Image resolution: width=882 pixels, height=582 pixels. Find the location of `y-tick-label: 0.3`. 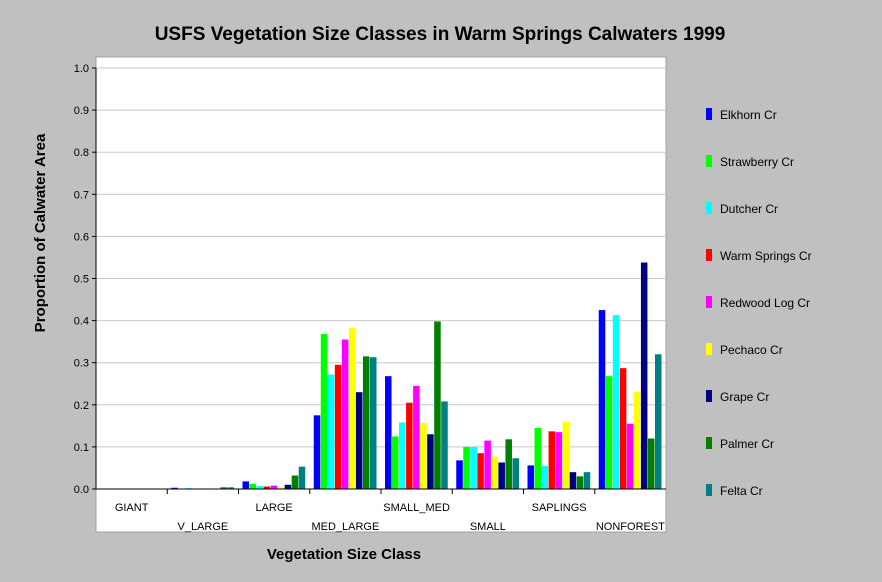

y-tick-label: 0.3 is located at coordinates (81, 364).